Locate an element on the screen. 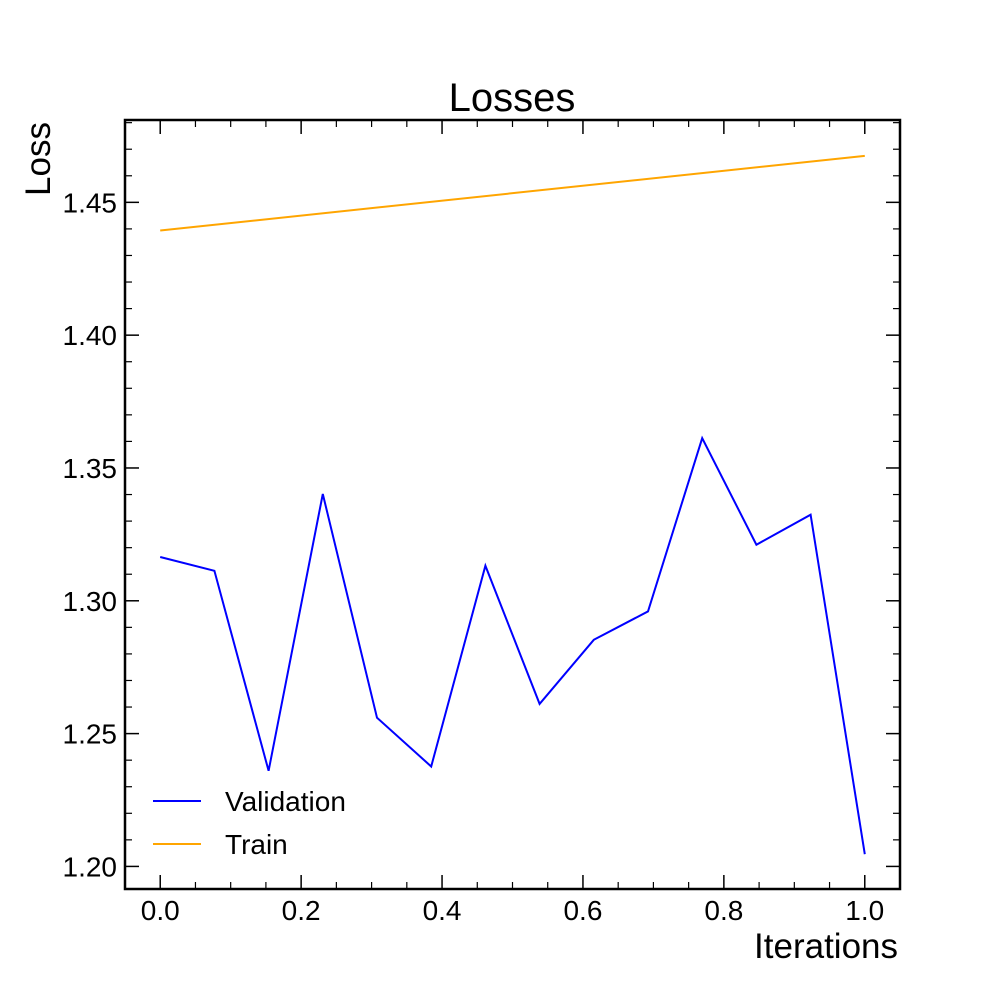 This screenshot has height=1000, width=1000. y-axis-label: Loss is located at coordinates (38, 159).